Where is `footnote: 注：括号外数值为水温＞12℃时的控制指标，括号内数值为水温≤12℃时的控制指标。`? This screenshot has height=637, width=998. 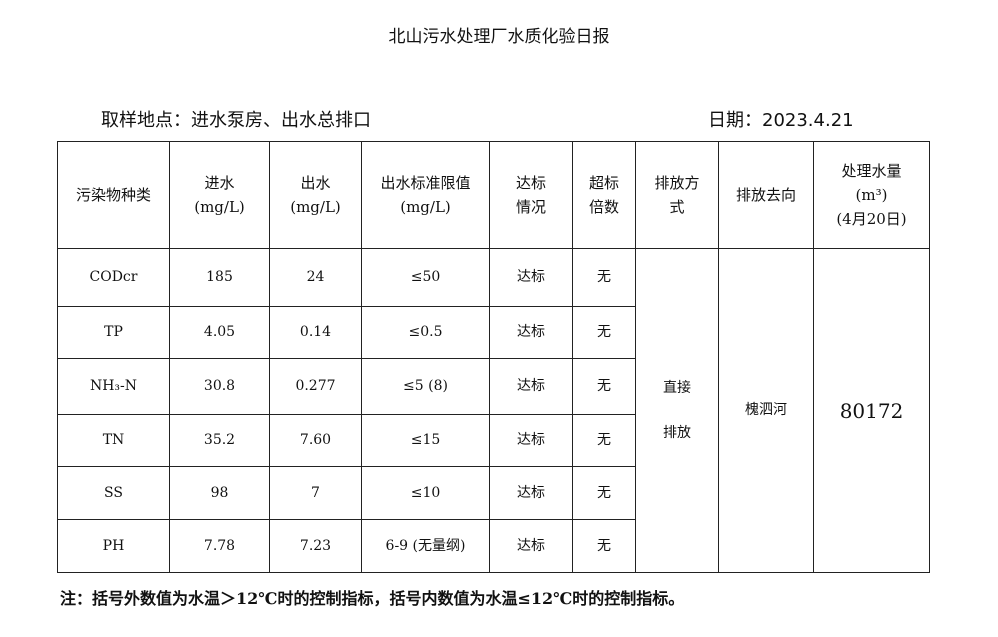
footnote: 注：括号外数值为水温＞12℃时的控制指标，括号内数值为水温≤12℃时的控制指标。 is located at coordinates (372, 598).